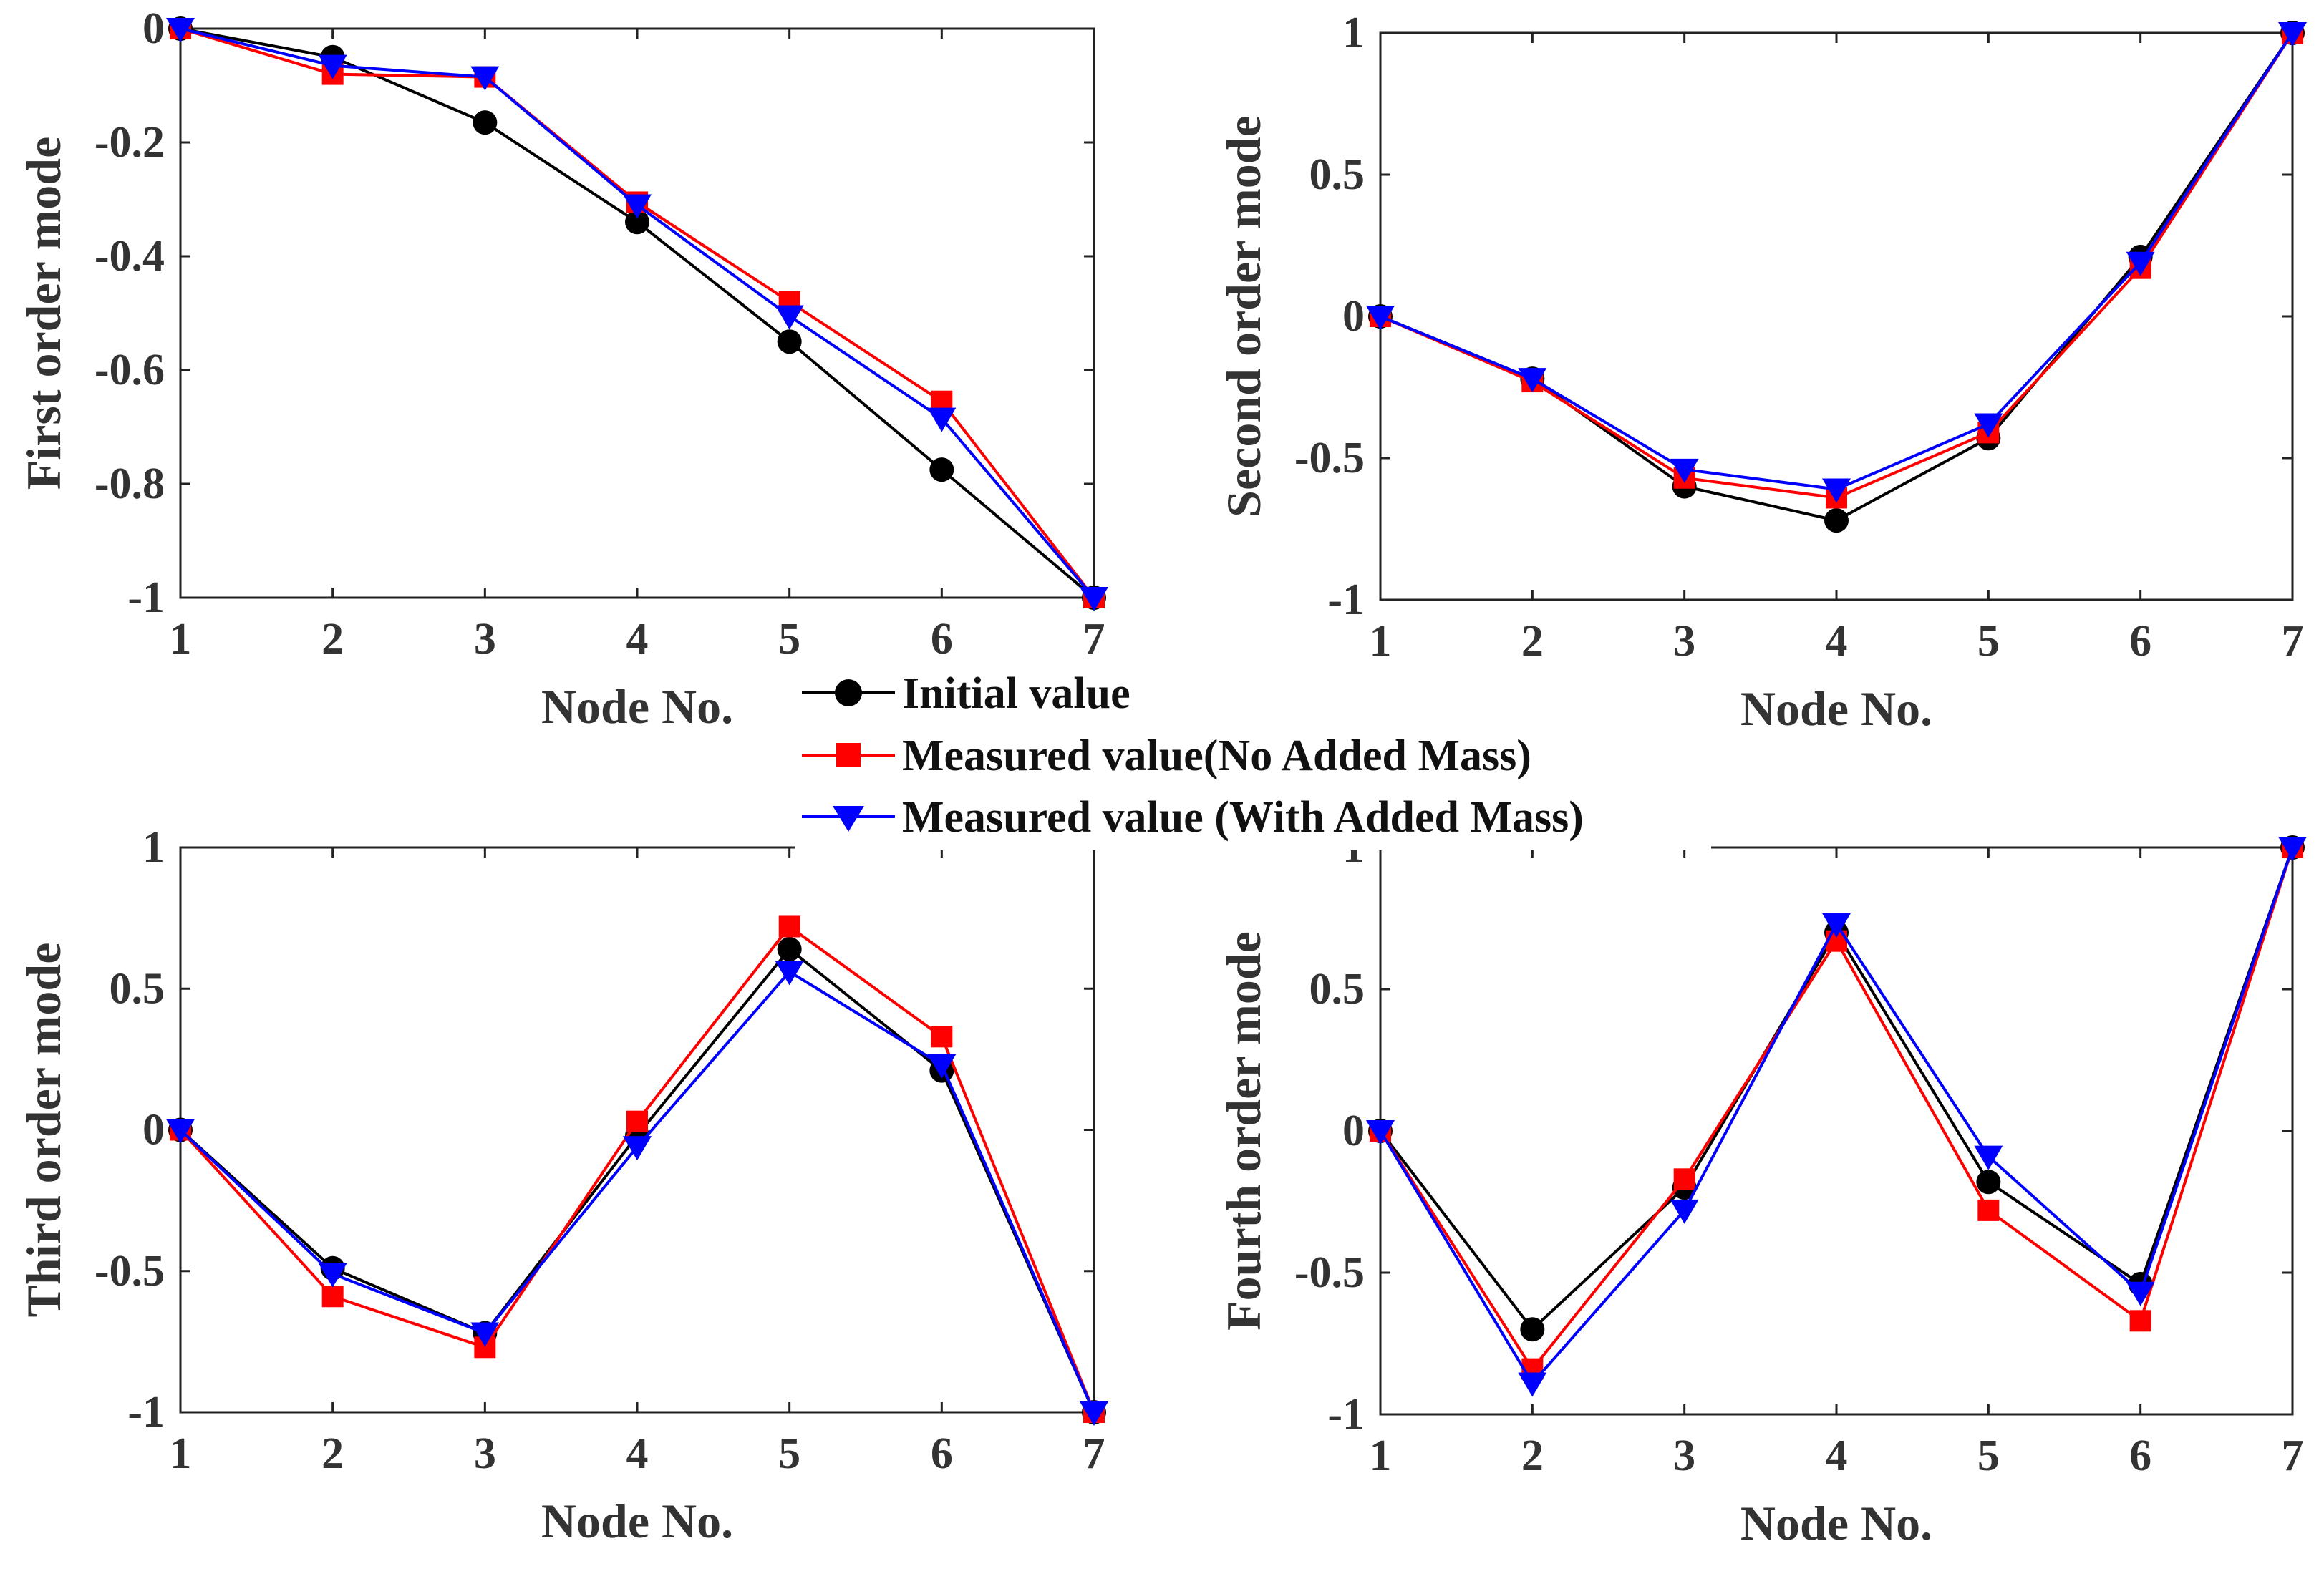  I want to click on legend-entry-measured-with-mass: Measured value (With Added Mass), so click(1193, 817).